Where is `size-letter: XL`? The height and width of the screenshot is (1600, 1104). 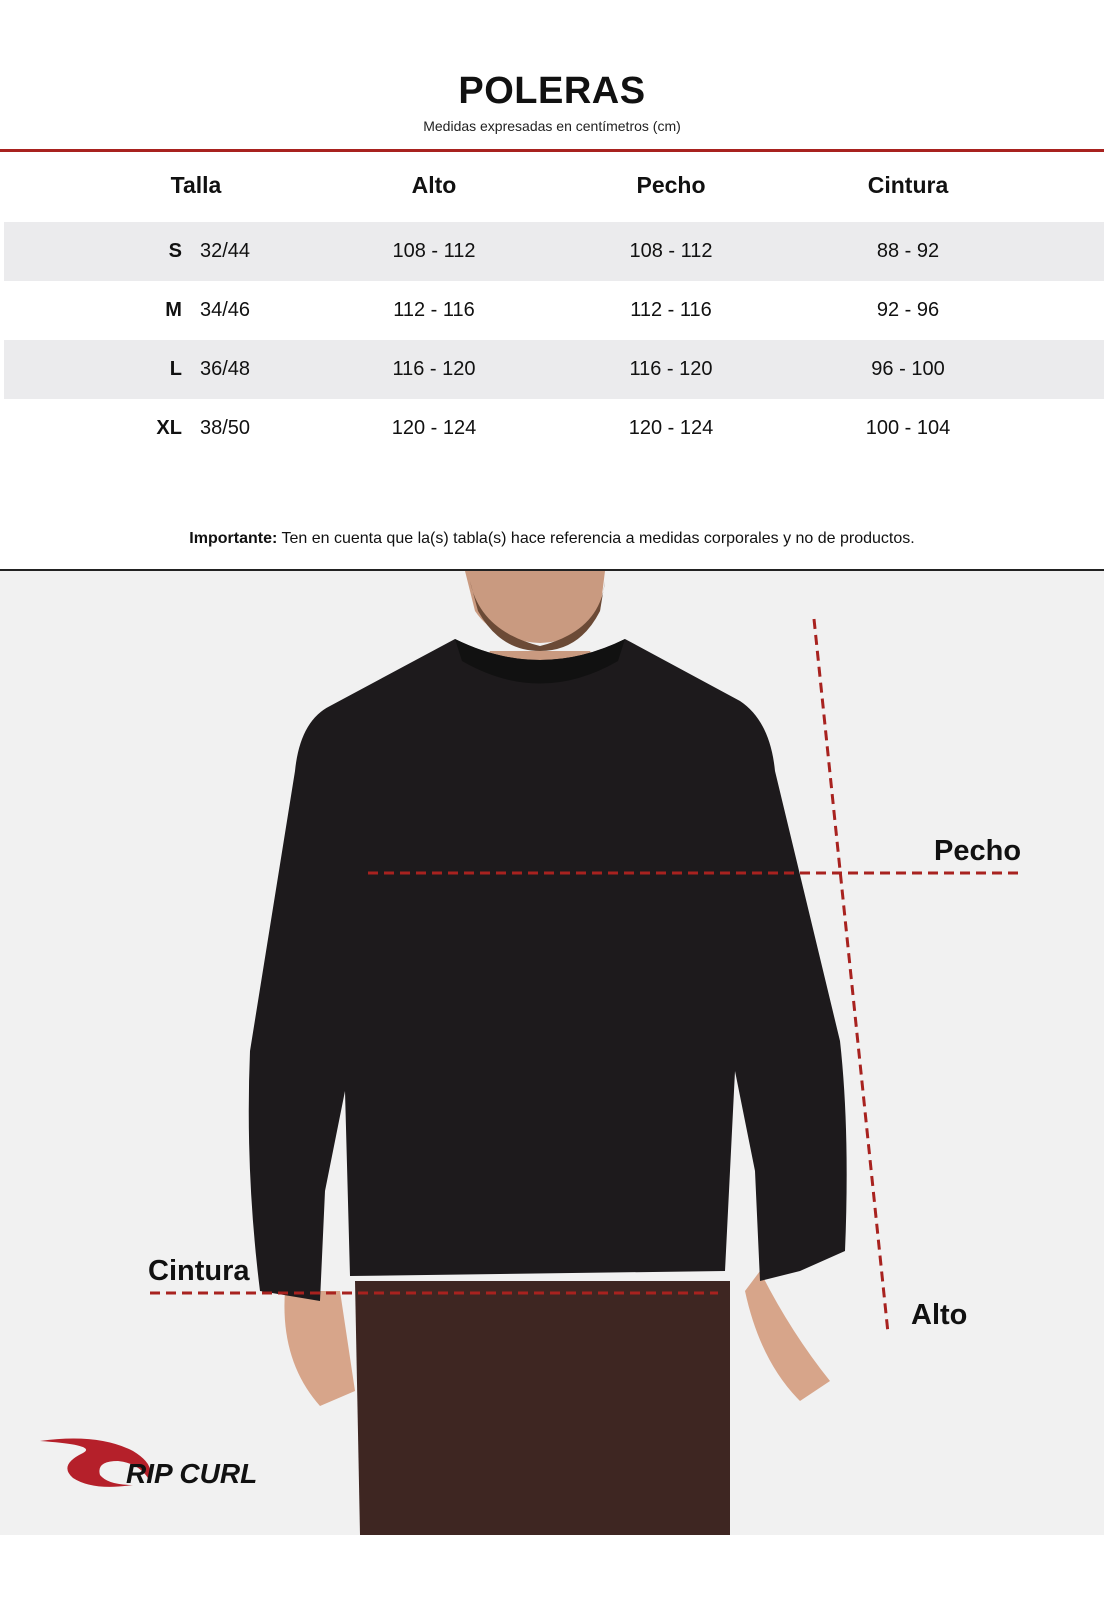
size-letter: XL is located at coordinates (169, 428).